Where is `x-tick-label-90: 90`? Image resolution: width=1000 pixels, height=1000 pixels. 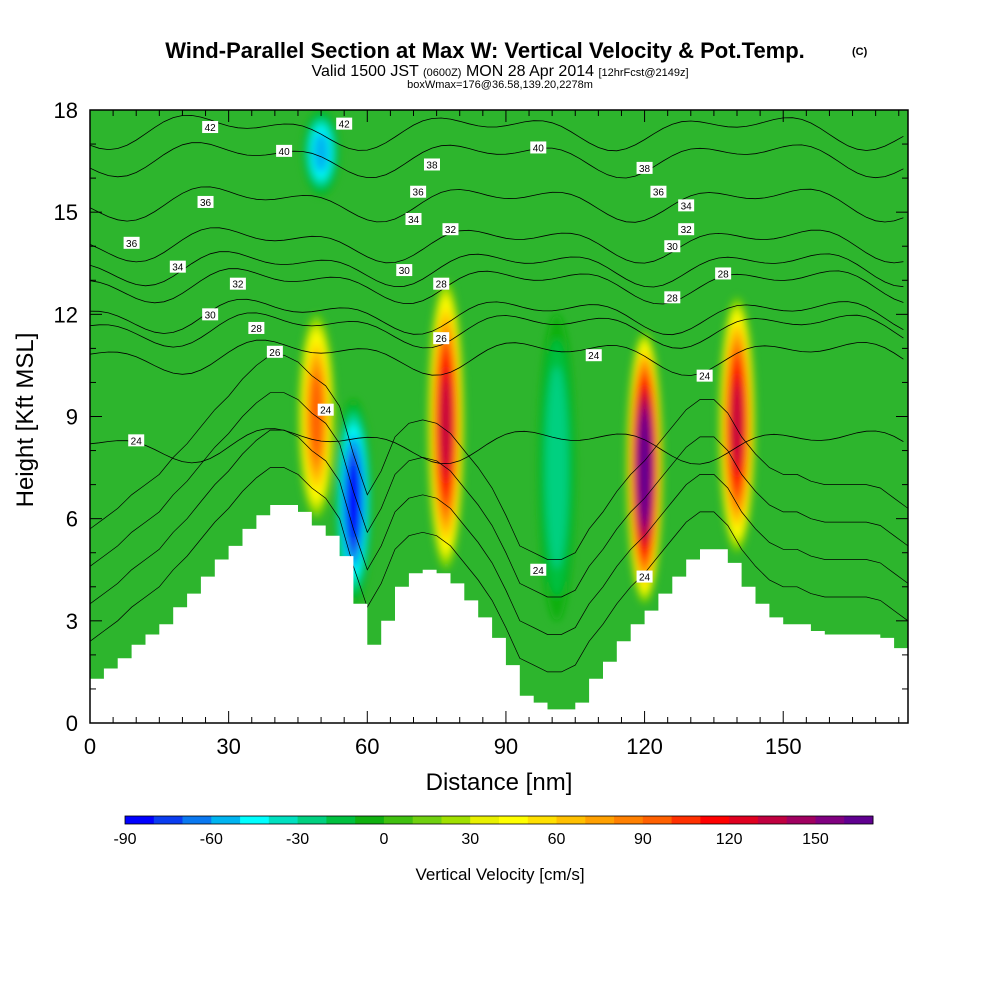 x-tick-label-90: 90 is located at coordinates (506, 746).